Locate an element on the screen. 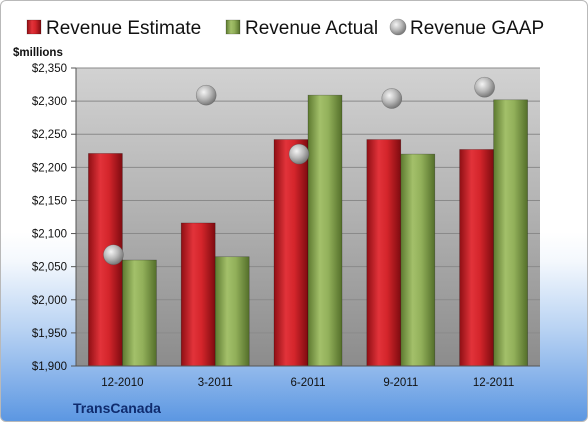  y-tick-label: $2,050 is located at coordinates (49, 268).